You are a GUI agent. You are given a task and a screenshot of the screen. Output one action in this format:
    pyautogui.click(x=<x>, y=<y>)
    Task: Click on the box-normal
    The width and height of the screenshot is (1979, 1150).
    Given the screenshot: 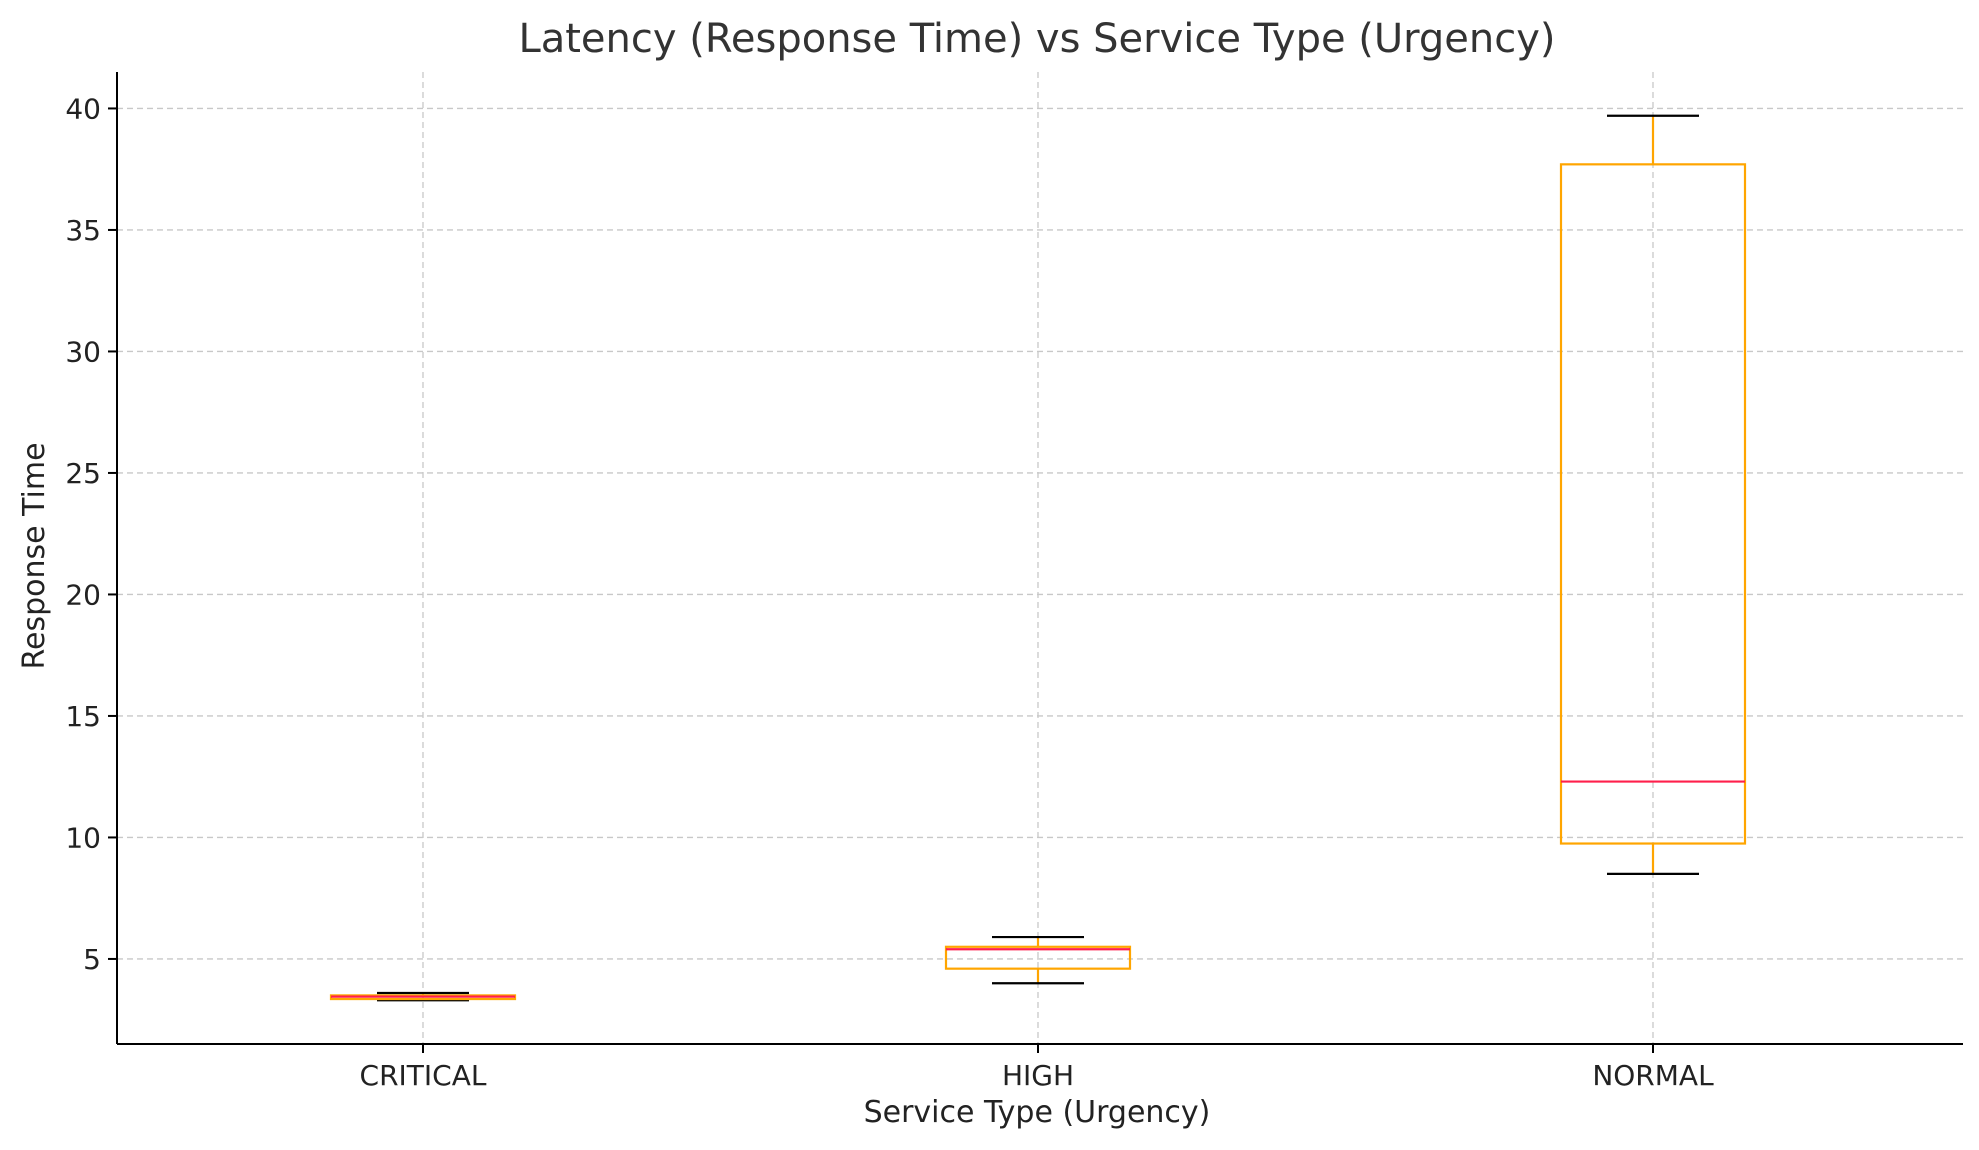 What is the action you would take?
    pyautogui.click(x=1653, y=495)
    